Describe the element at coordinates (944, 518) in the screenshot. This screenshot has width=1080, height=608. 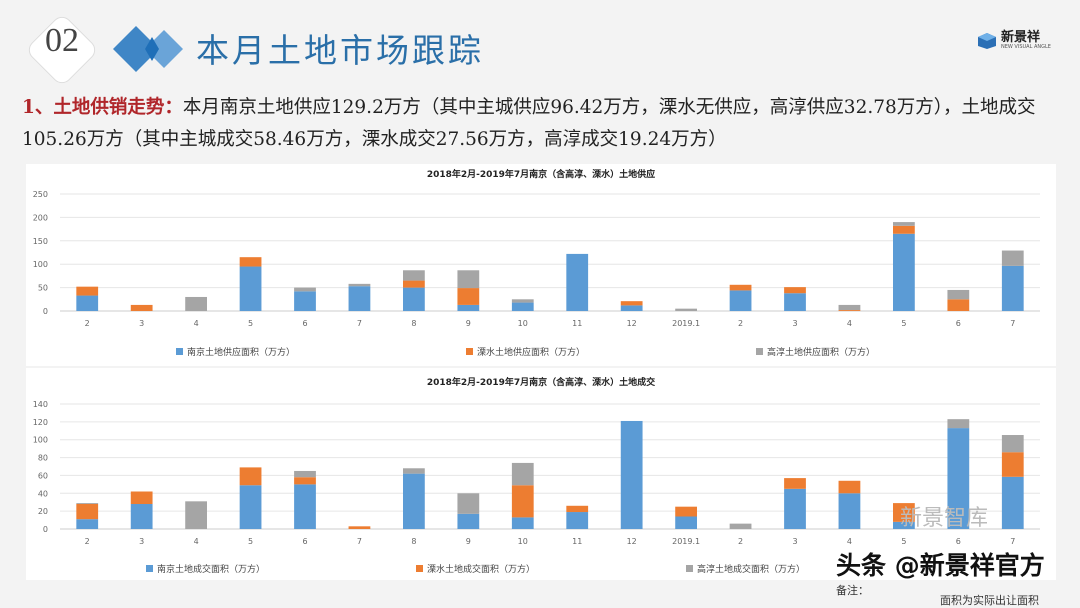
I see `watermark-faded: 新景智库` at that location.